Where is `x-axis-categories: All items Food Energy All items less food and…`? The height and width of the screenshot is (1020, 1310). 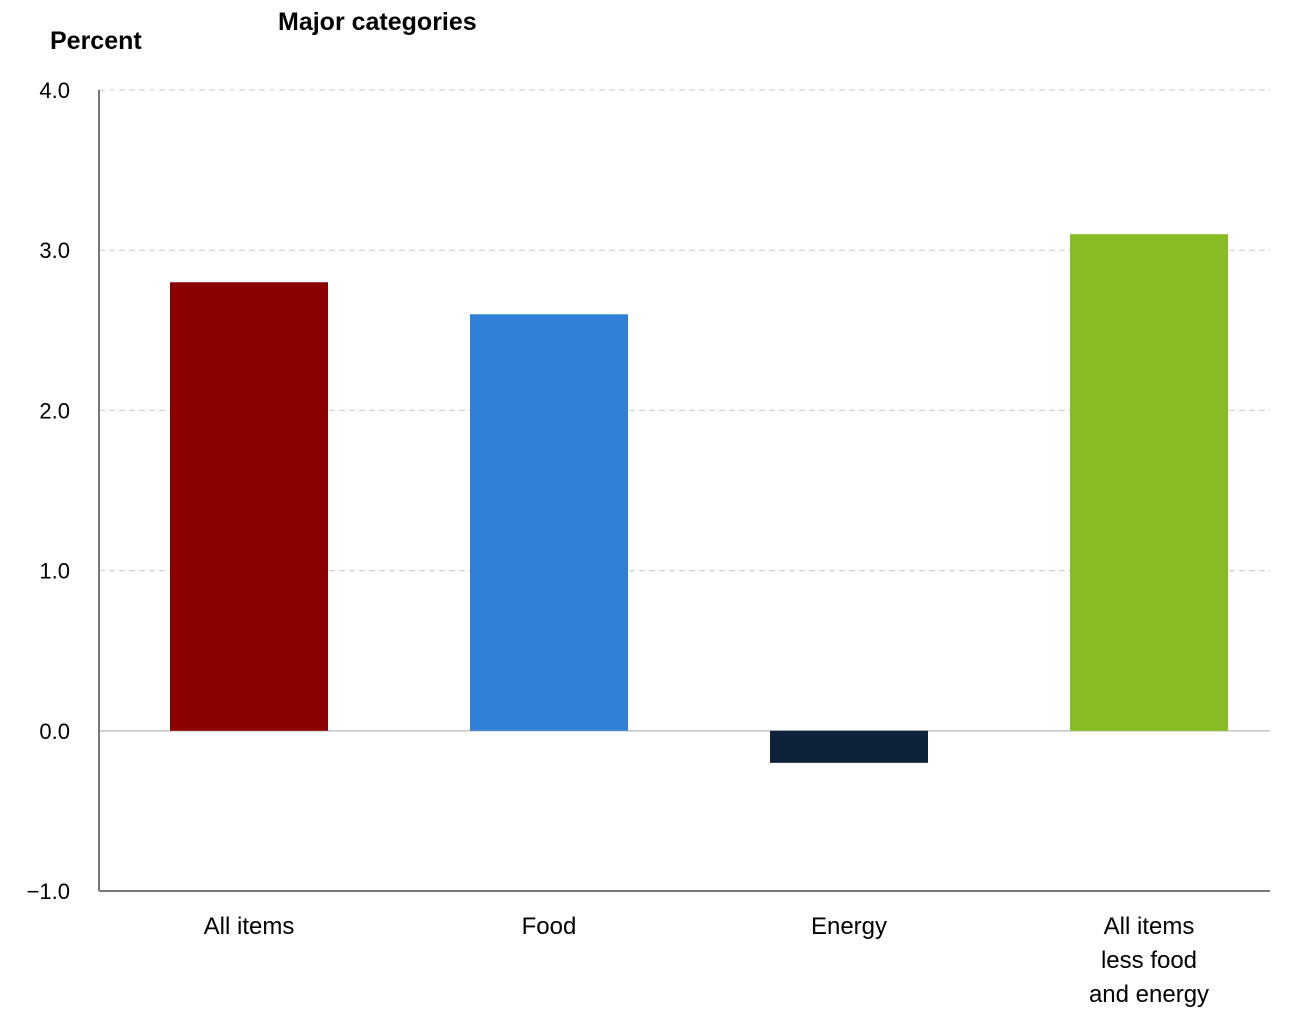
x-axis-categories: All items Food Energy All items less food and… is located at coordinates (706, 960).